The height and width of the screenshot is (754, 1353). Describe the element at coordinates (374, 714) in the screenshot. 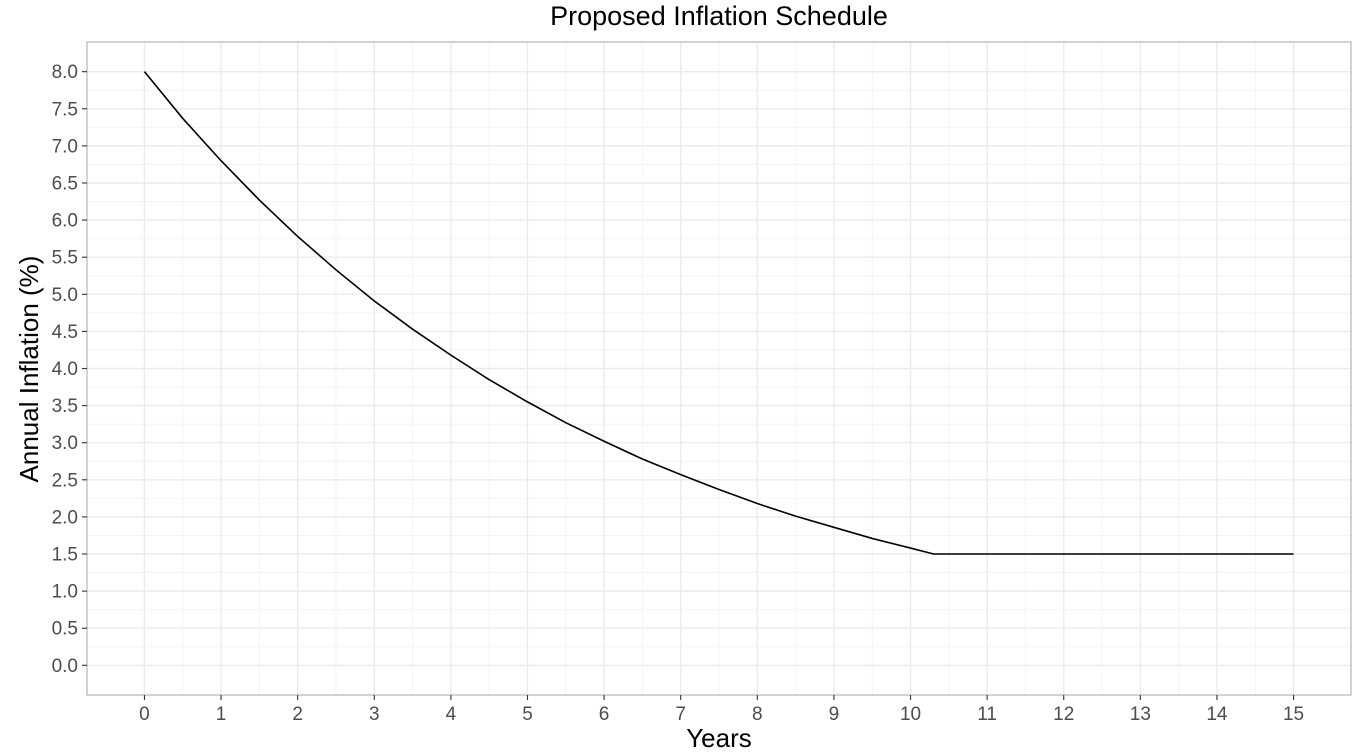

I see `x-tick-label: 3` at that location.